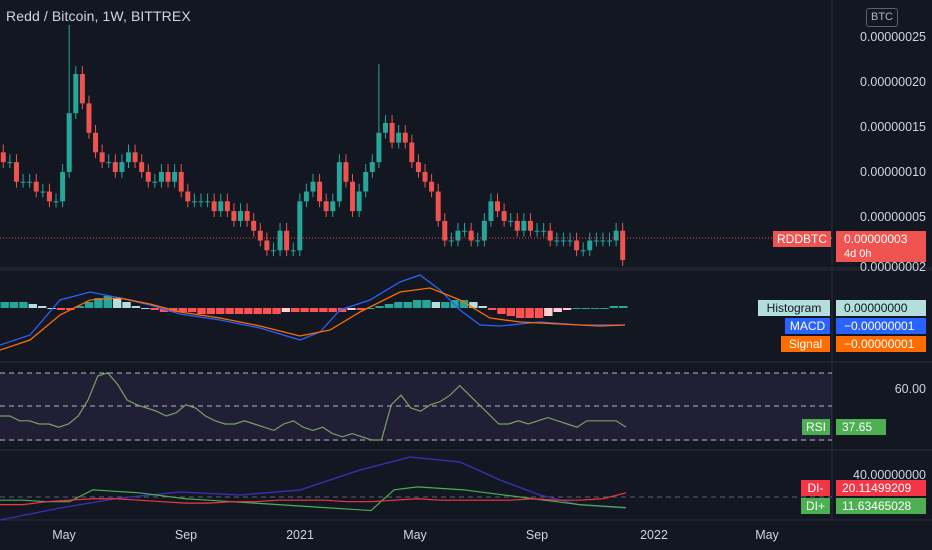 Image resolution: width=932 pixels, height=550 pixels. What do you see at coordinates (881, 254) in the screenshot?
I see `bar-countdown: 4d 0h` at bounding box center [881, 254].